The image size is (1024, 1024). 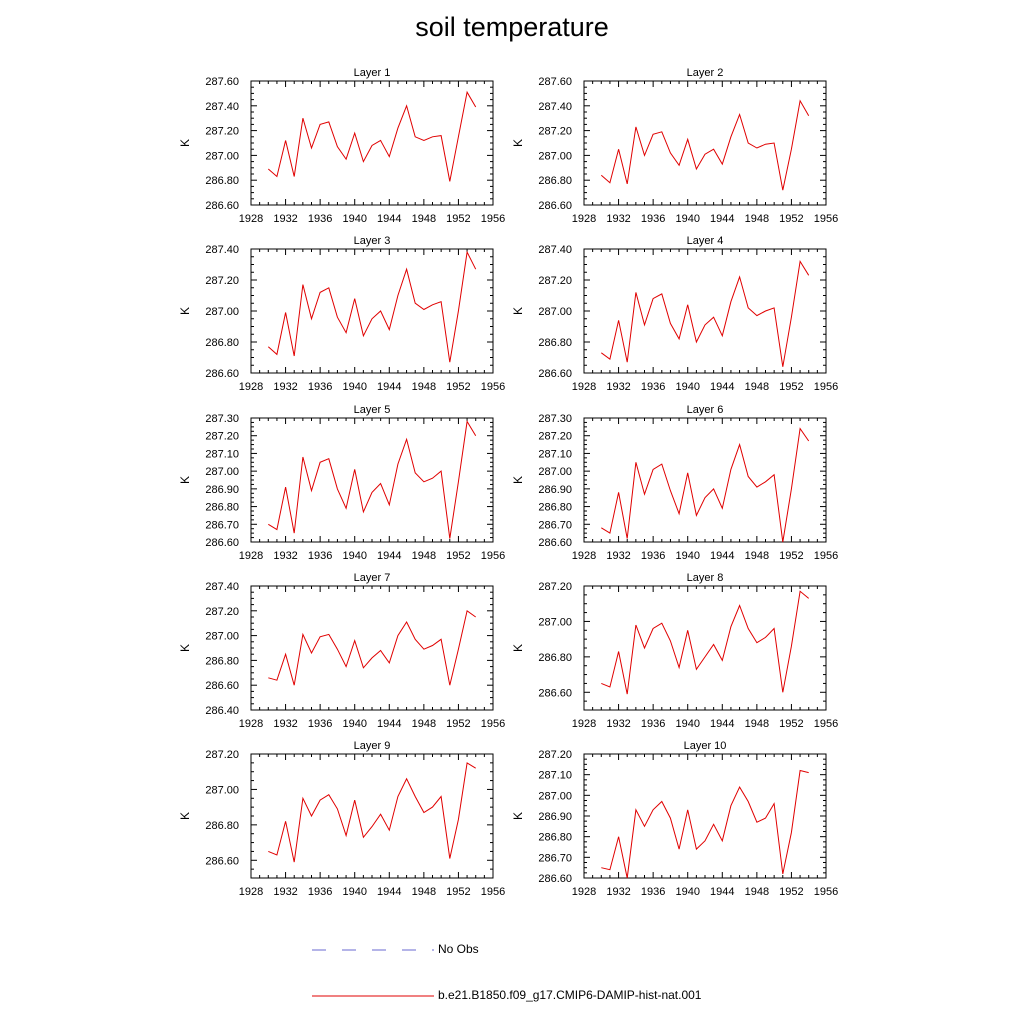 I want to click on y-tick-label: 287.10, so click(x=555, y=776).